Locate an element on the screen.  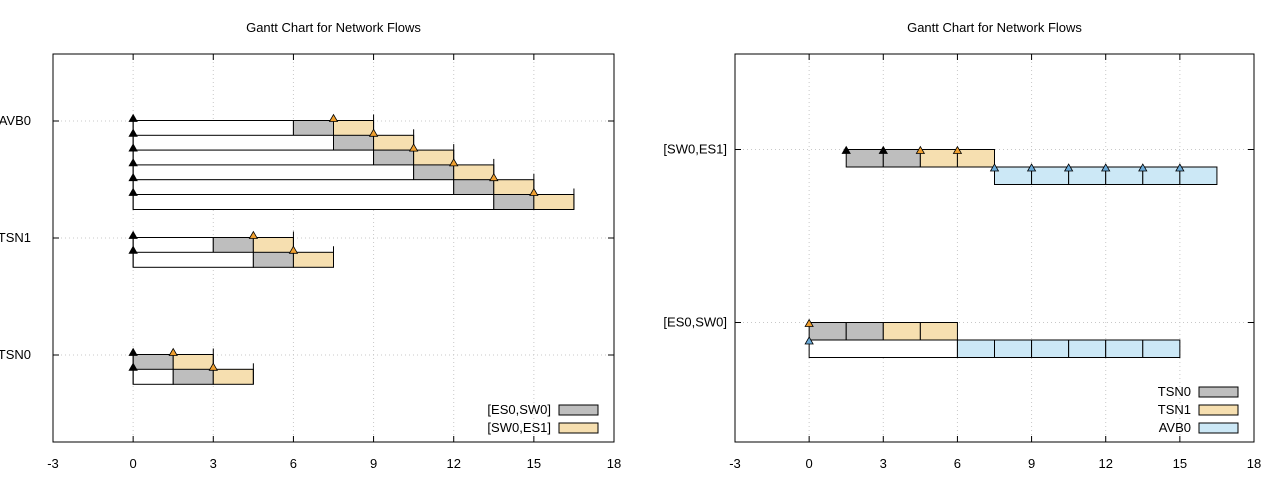
idle-bar is located at coordinates (883, 348).